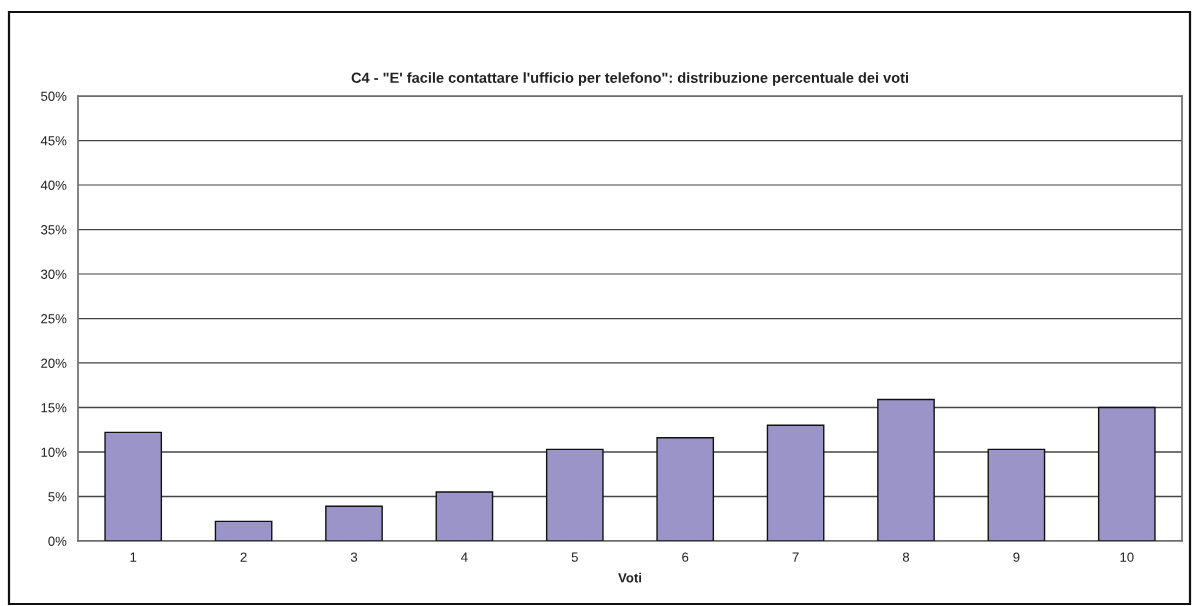 This screenshot has width=1199, height=606. Describe the element at coordinates (1127, 557) in the screenshot. I see `x-tick-label: 10` at that location.